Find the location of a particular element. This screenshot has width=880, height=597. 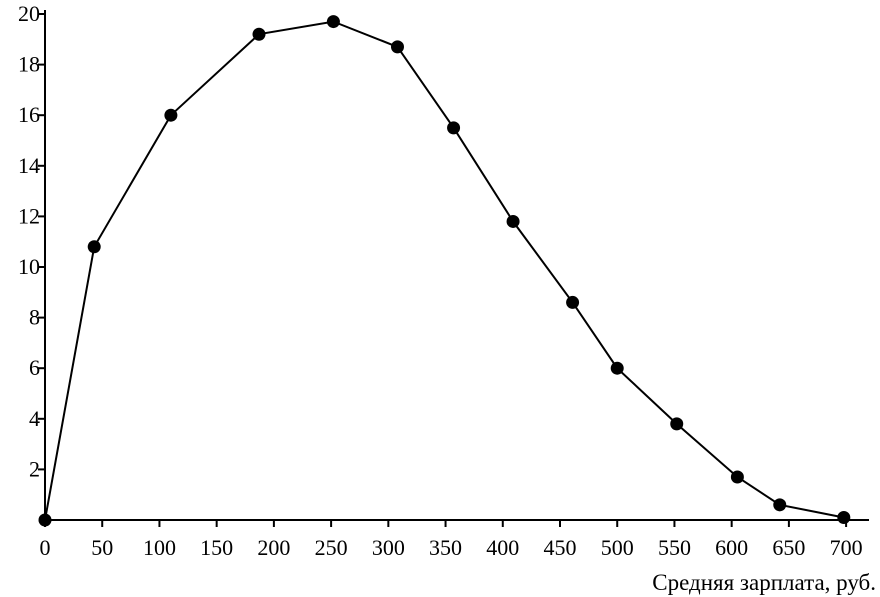

x-tick-label: 350 is located at coordinates (445, 547).